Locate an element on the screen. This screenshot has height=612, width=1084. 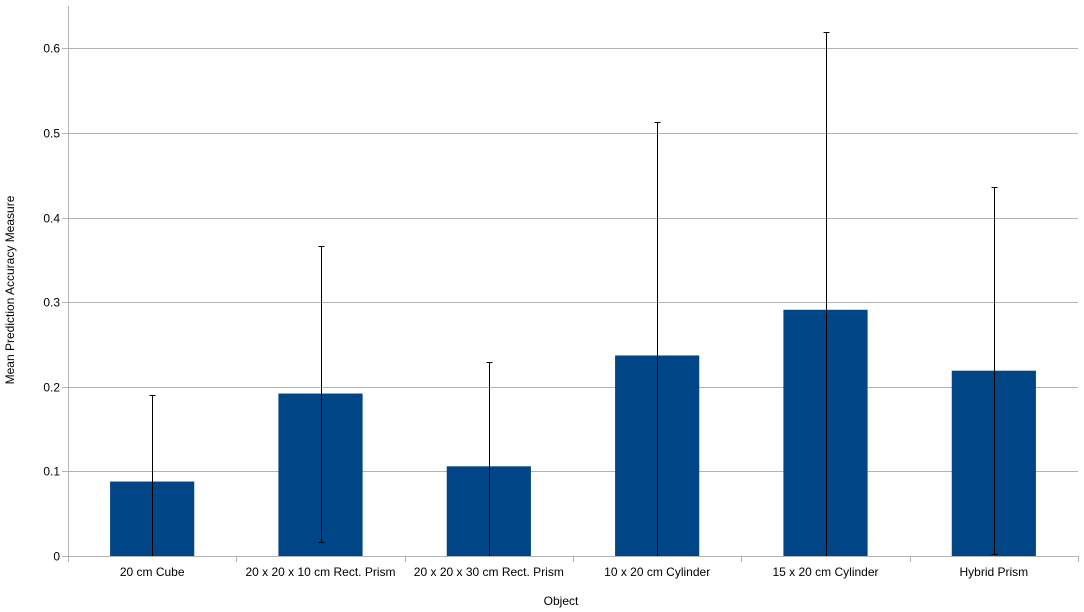
y-tick-label: 0.4 is located at coordinates (51, 219).